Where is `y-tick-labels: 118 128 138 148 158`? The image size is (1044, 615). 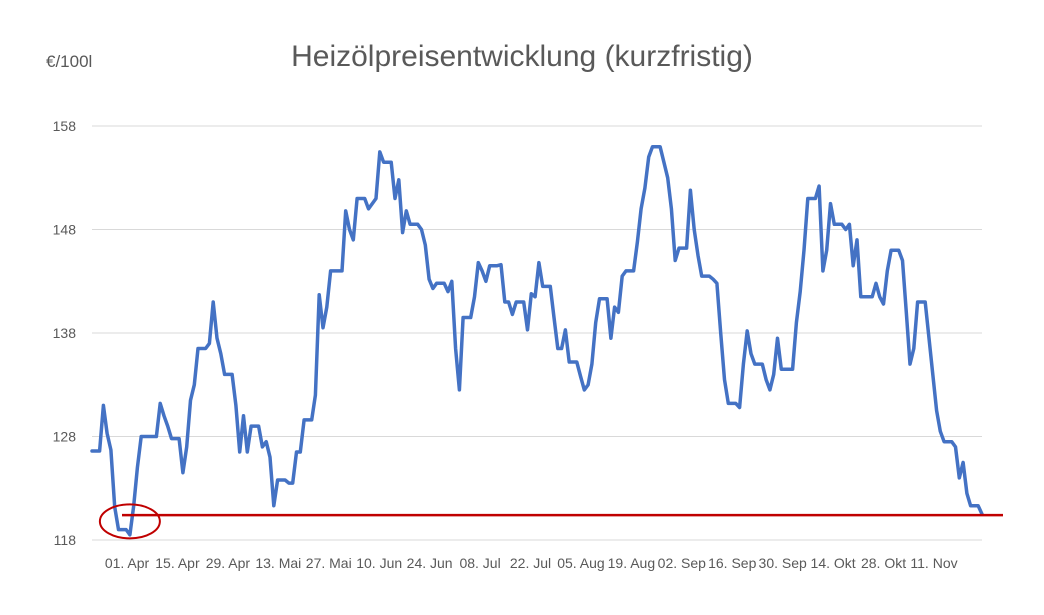 y-tick-labels: 118 128 138 148 158 is located at coordinates (65, 333).